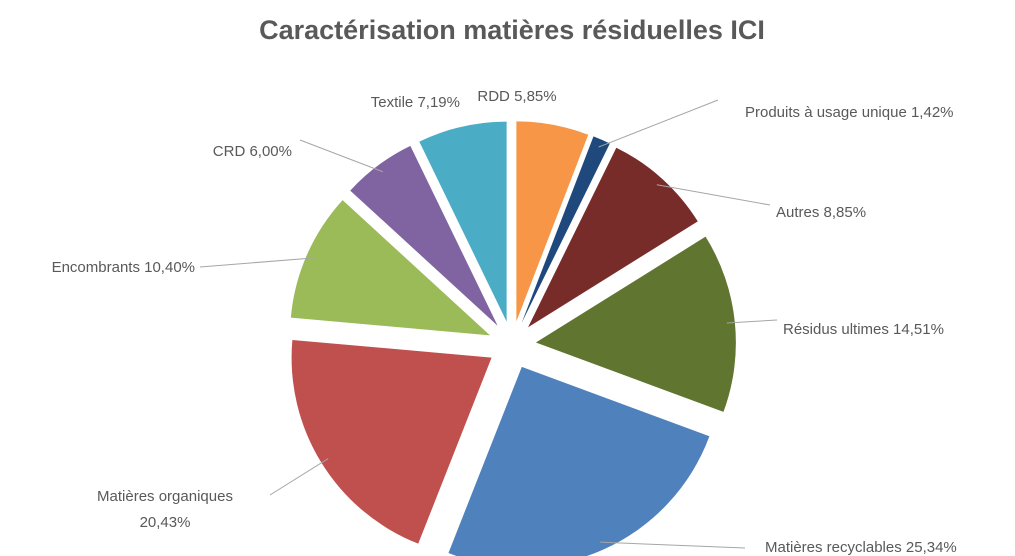  I want to click on label-name: CRD, so click(229, 151).